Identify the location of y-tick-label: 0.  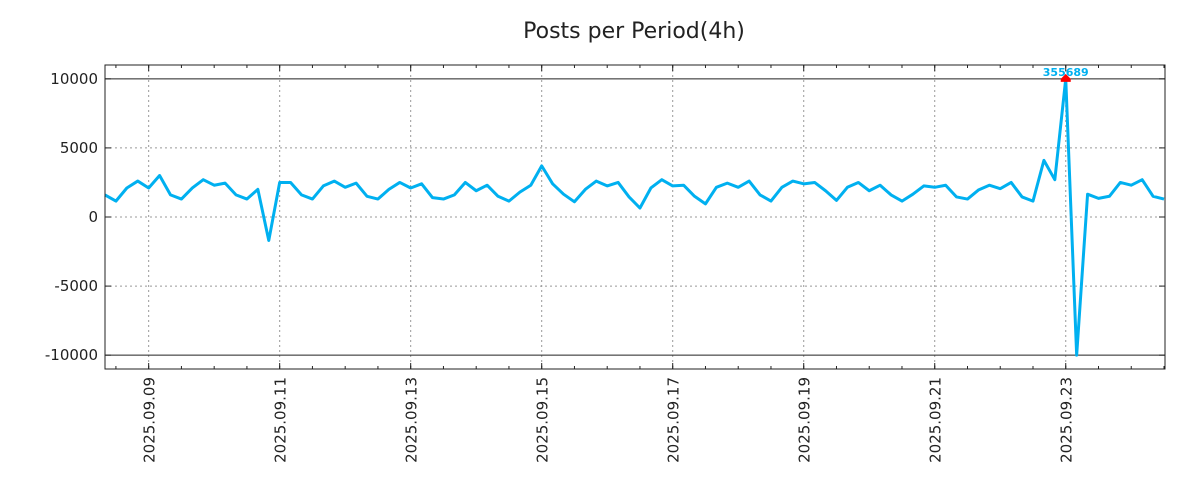
(93, 217).